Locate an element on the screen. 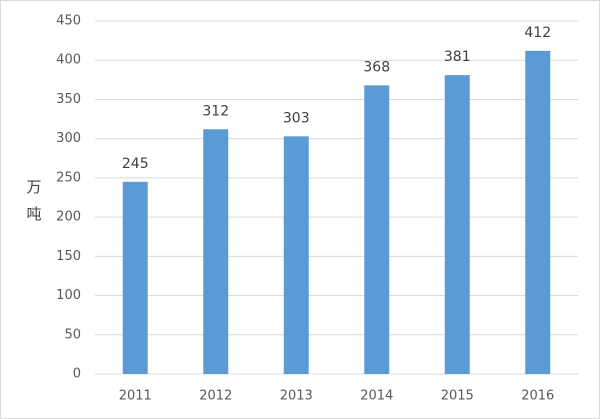 Image resolution: width=600 pixels, height=419 pixels. x-tick-label: 2016 is located at coordinates (537, 396).